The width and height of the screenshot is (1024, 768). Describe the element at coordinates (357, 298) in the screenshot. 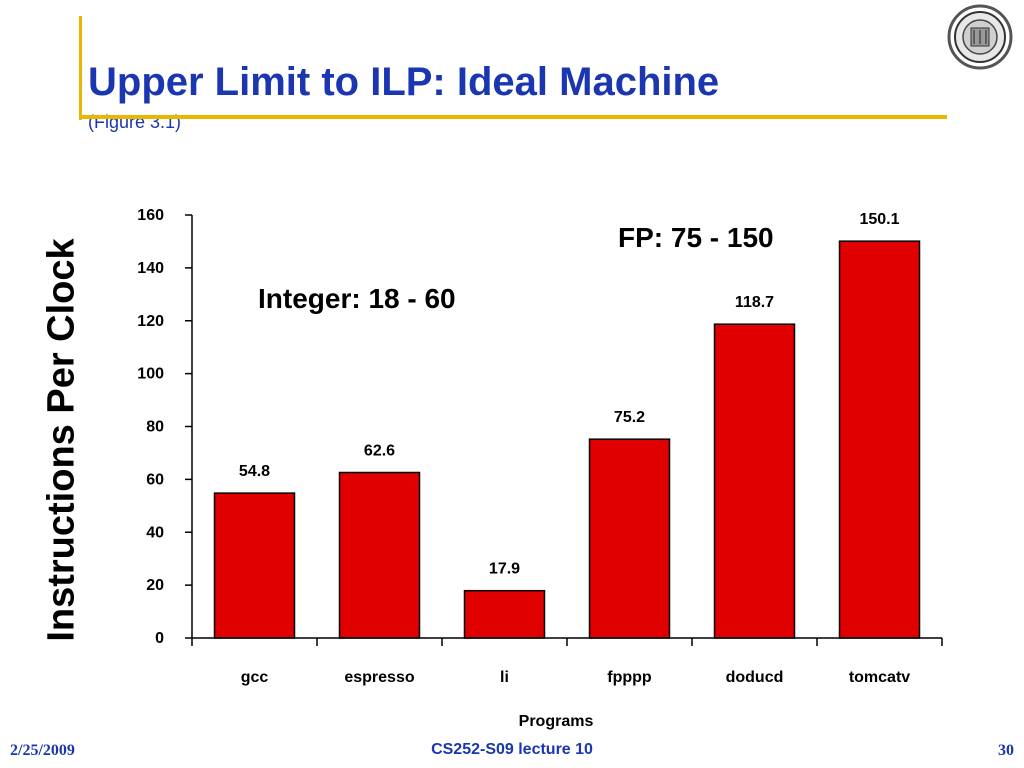

I see `annotation-integer-range: Integer: 18 - 60` at that location.